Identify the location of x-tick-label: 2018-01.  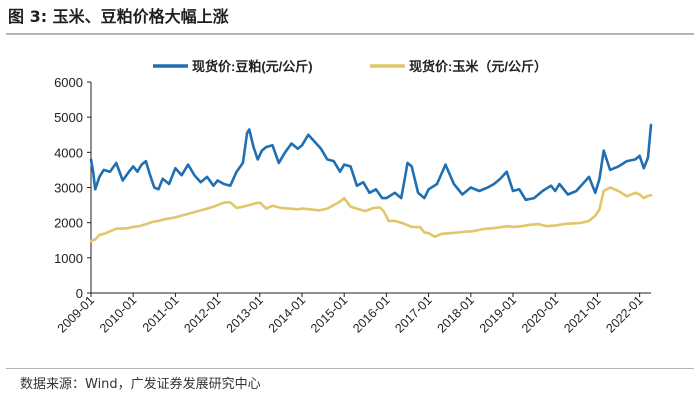
(456, 314).